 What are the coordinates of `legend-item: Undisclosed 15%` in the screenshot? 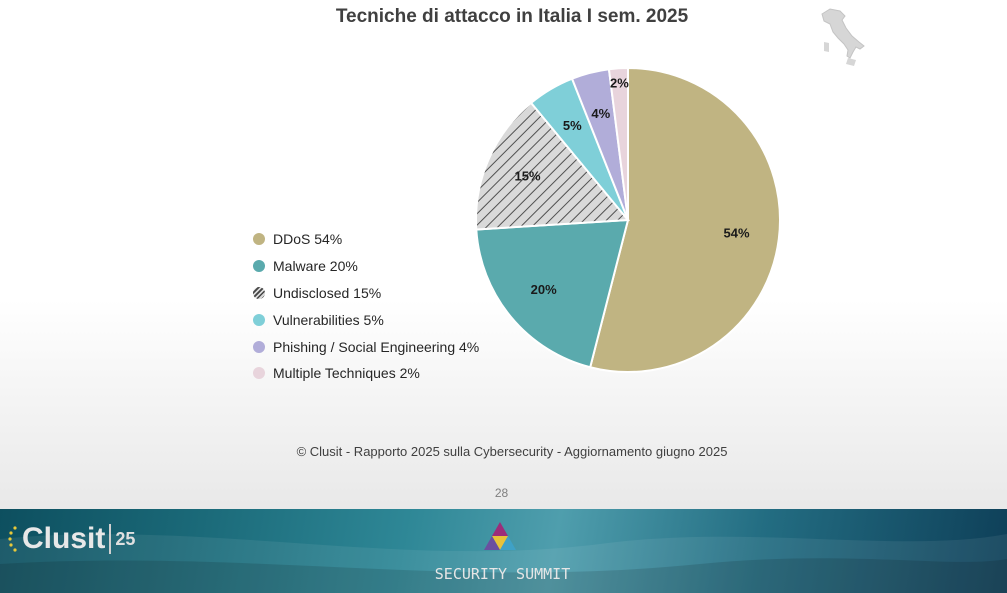 It's located at (366, 293).